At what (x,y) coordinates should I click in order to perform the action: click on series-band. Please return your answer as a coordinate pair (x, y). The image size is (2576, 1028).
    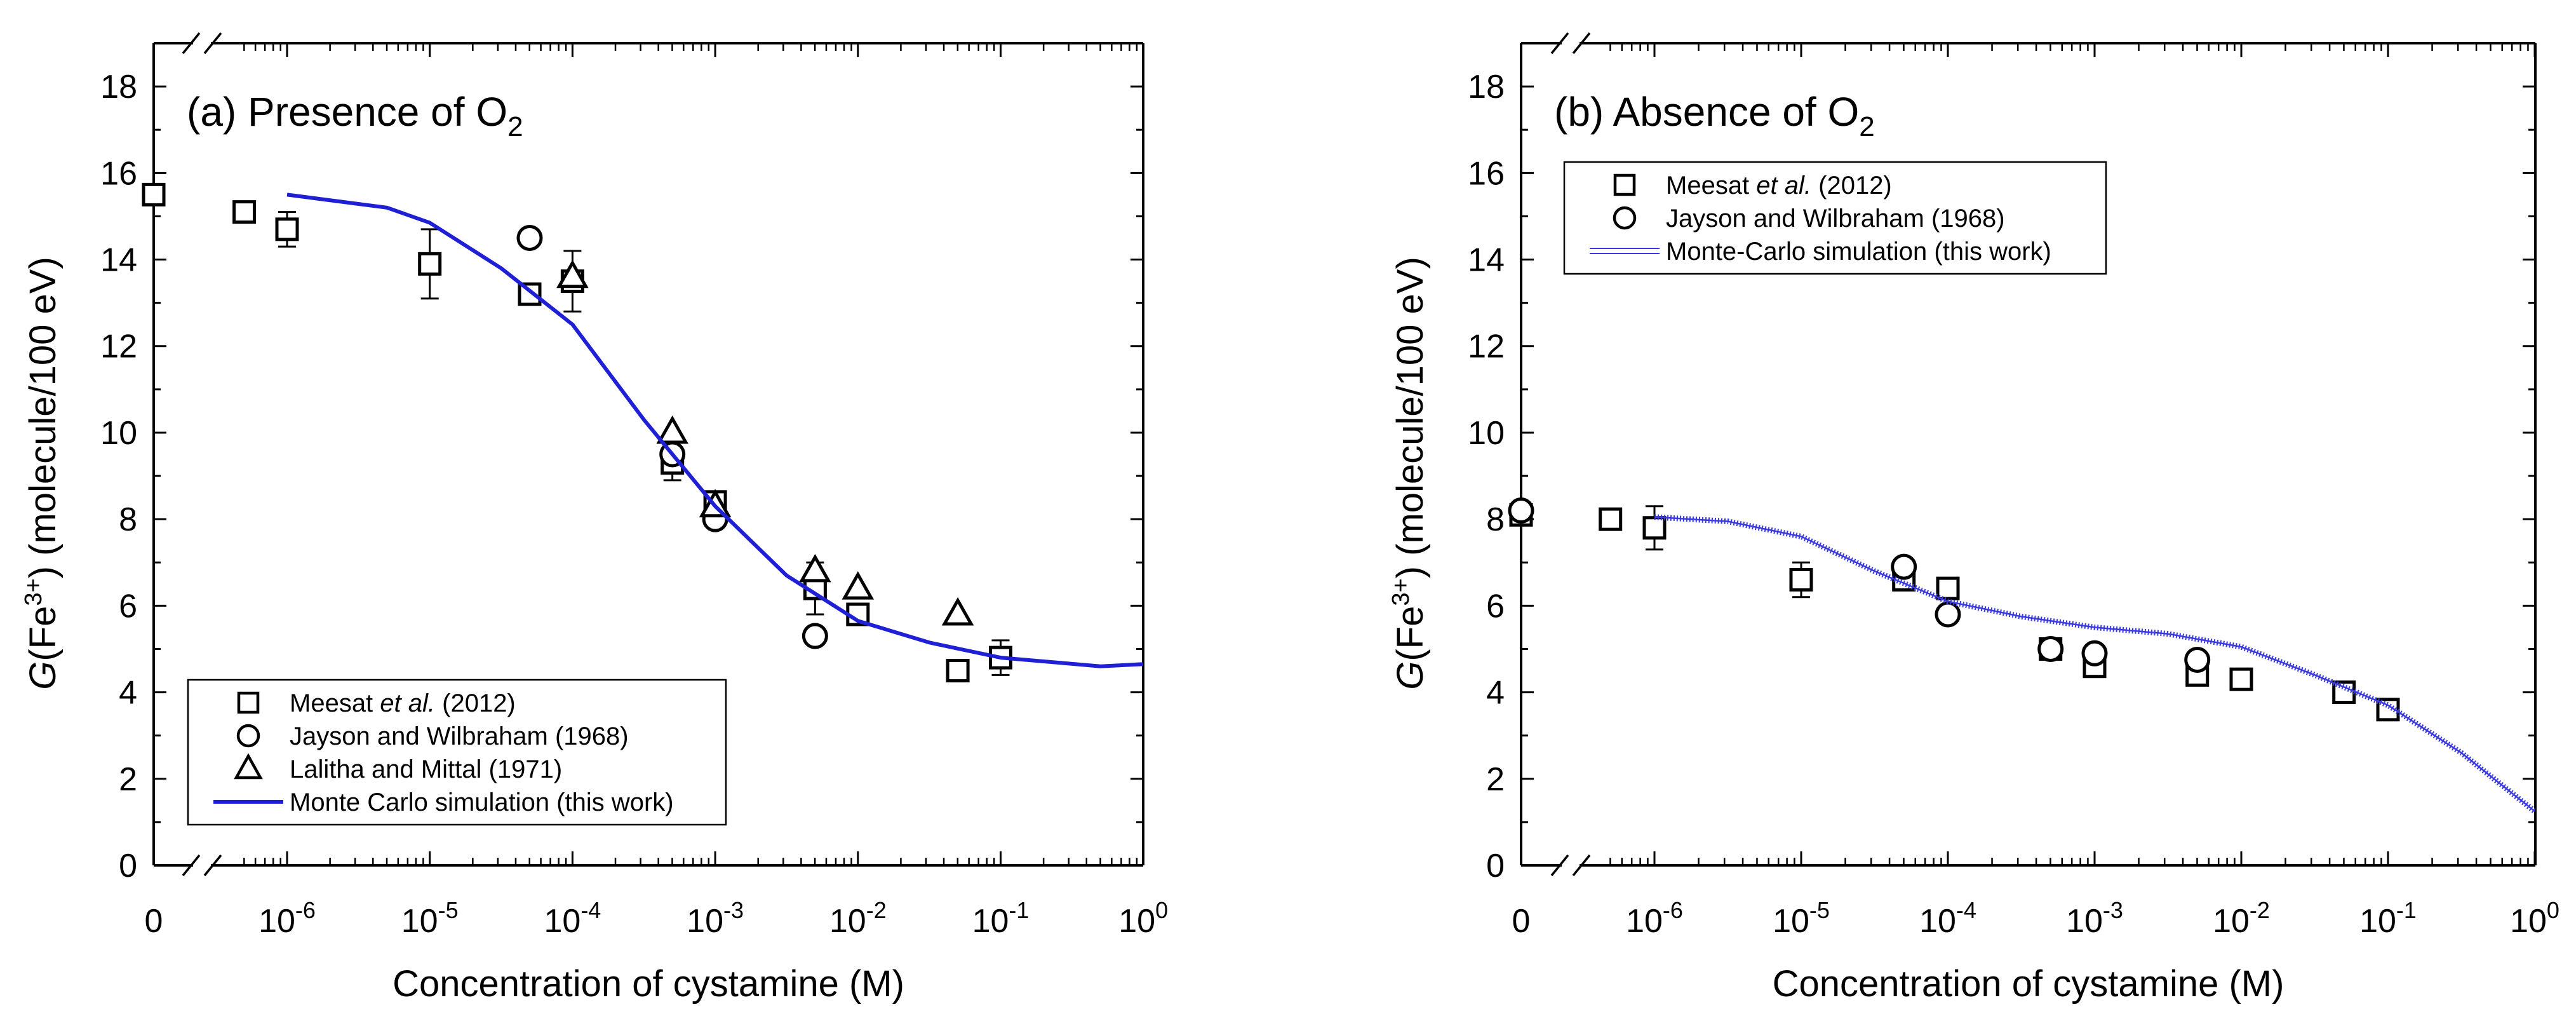
    Looking at the image, I should click on (2094, 664).